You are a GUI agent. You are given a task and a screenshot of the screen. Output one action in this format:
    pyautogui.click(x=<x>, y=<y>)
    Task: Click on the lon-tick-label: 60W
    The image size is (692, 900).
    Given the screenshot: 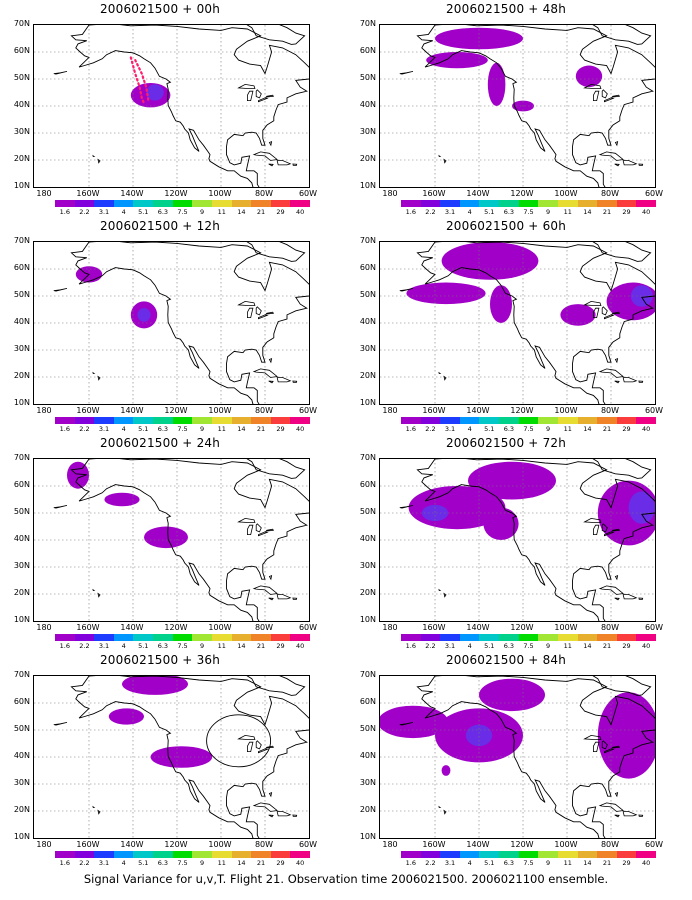 What is the action you would take?
    pyautogui.click(x=308, y=193)
    